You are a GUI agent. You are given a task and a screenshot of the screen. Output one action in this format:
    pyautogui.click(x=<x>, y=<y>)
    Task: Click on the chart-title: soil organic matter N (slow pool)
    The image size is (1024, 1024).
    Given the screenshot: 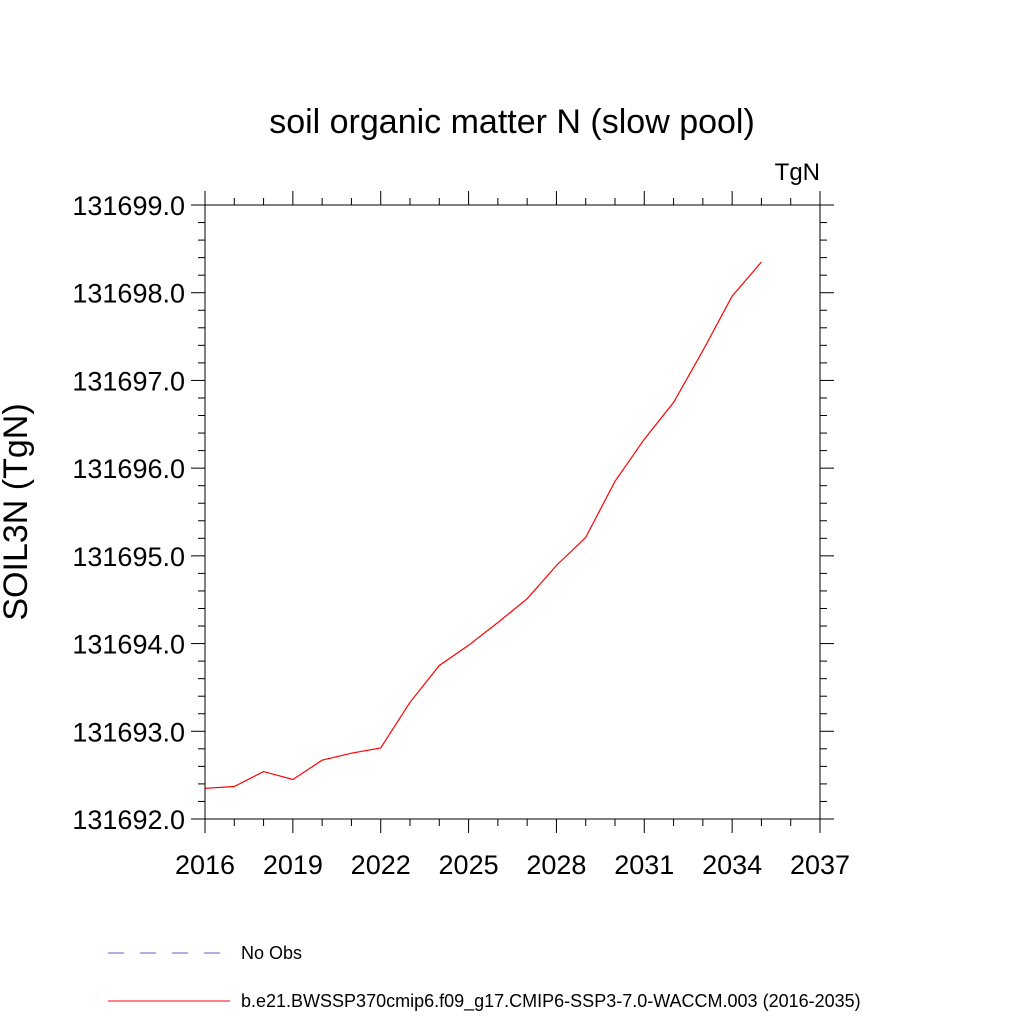 What is the action you would take?
    pyautogui.click(x=512, y=122)
    